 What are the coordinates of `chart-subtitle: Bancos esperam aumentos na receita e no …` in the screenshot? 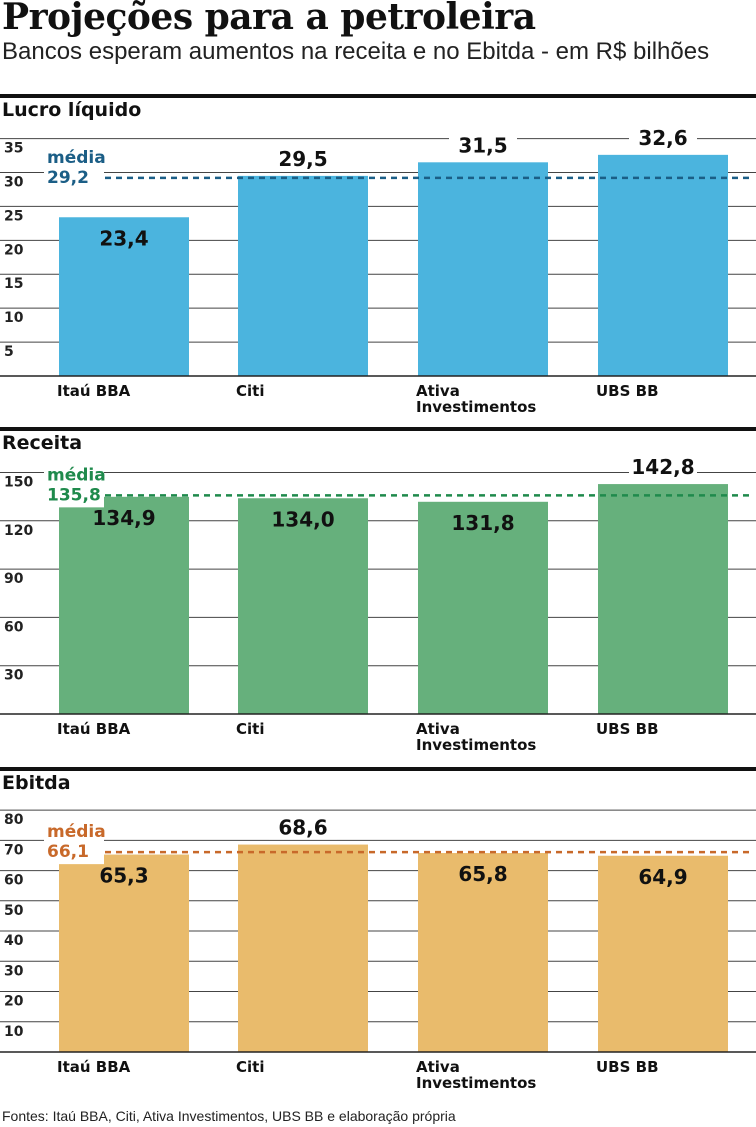 It's located at (356, 51).